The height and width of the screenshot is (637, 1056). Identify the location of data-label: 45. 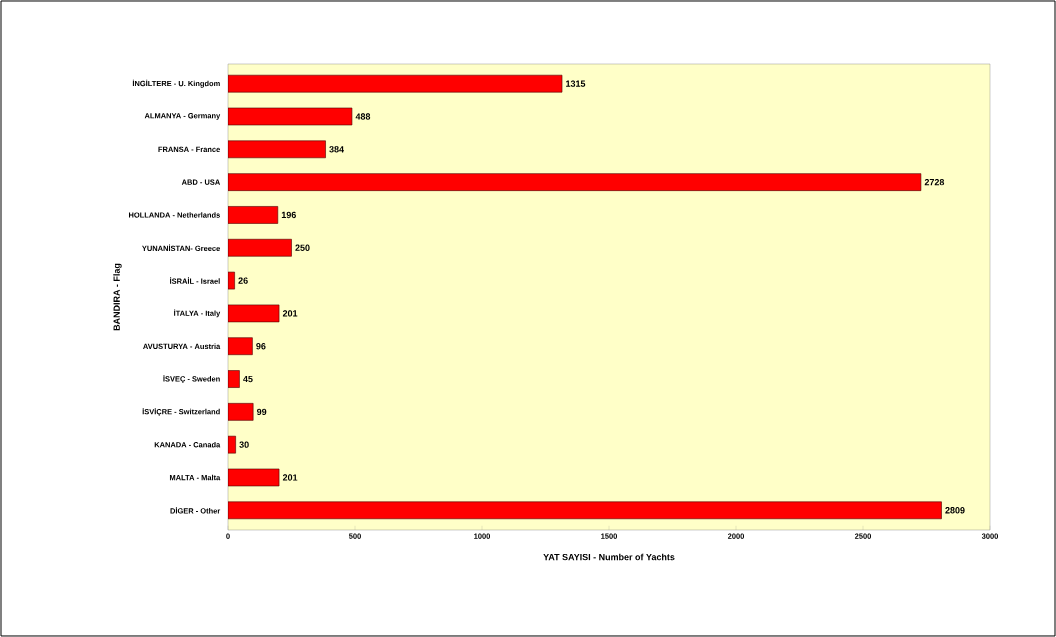
(248, 379).